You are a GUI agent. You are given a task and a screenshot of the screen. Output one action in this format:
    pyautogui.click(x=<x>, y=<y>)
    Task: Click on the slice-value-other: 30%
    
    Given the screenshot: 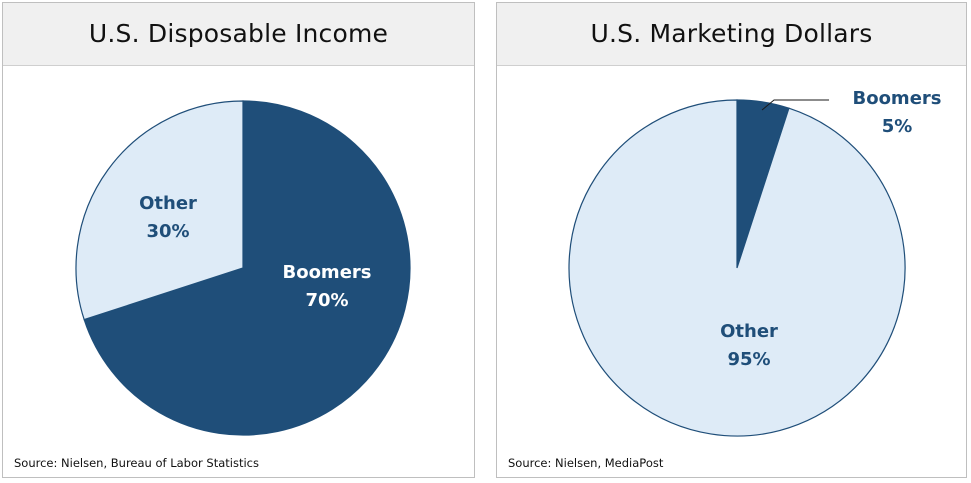 What is the action you would take?
    pyautogui.click(x=167, y=231)
    